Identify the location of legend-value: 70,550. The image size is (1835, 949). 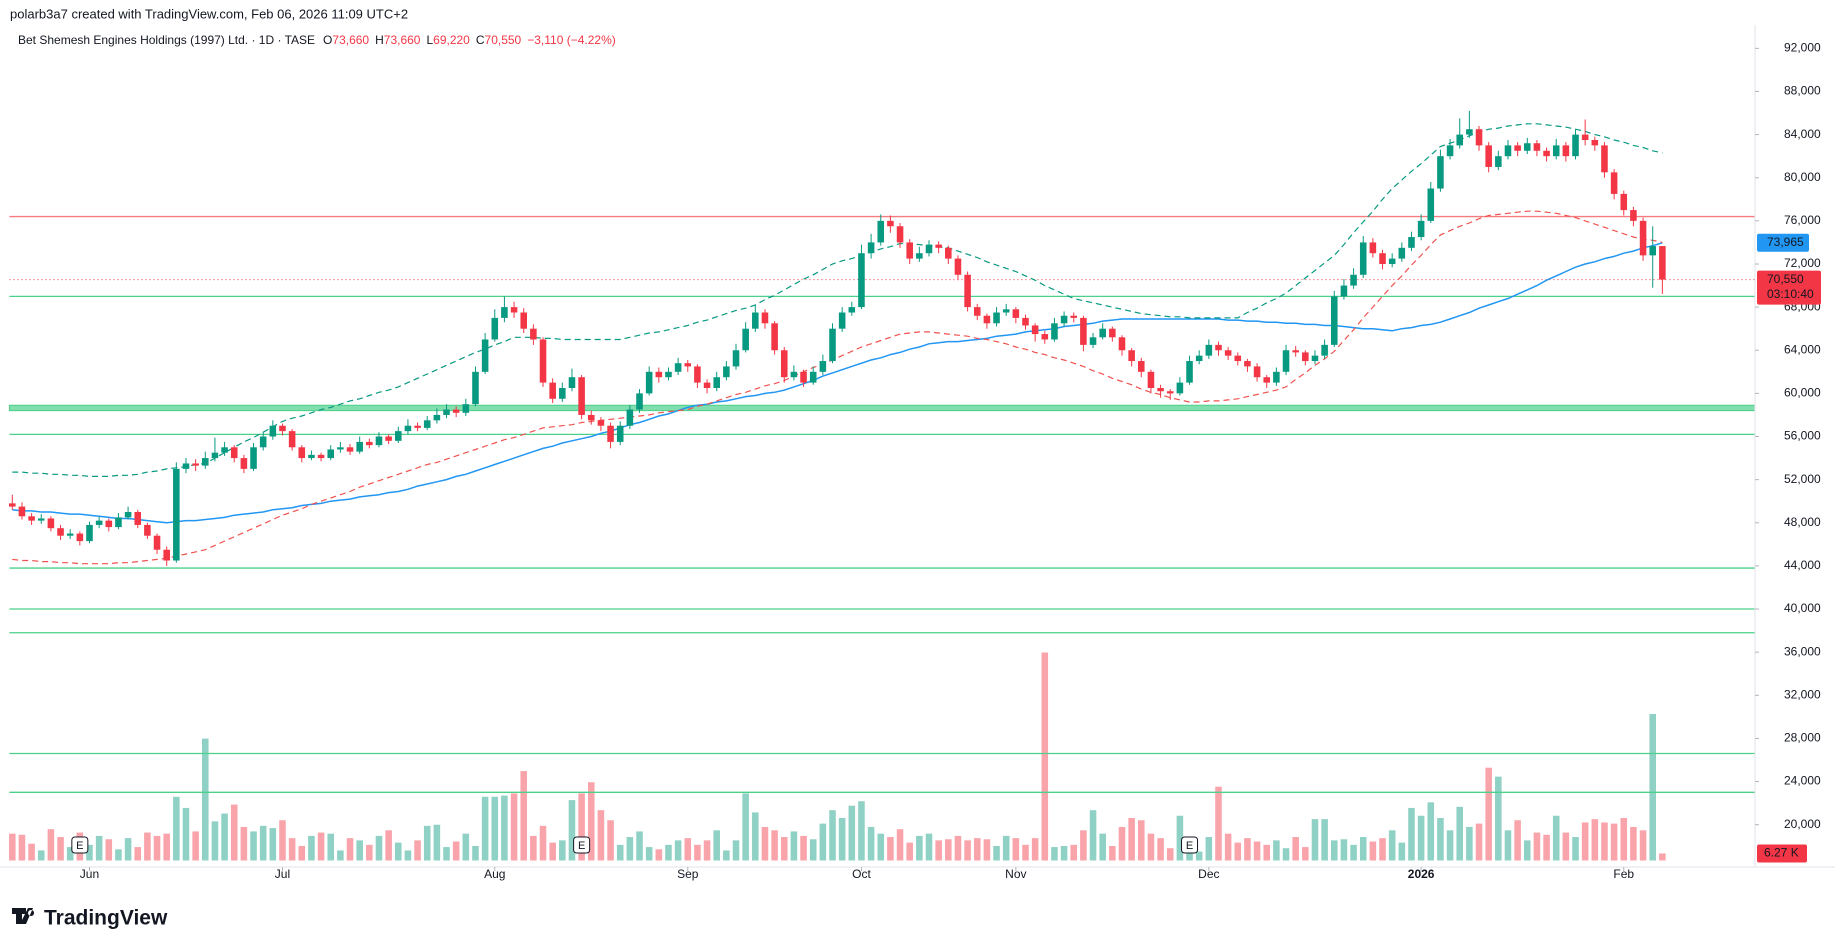
(503, 40).